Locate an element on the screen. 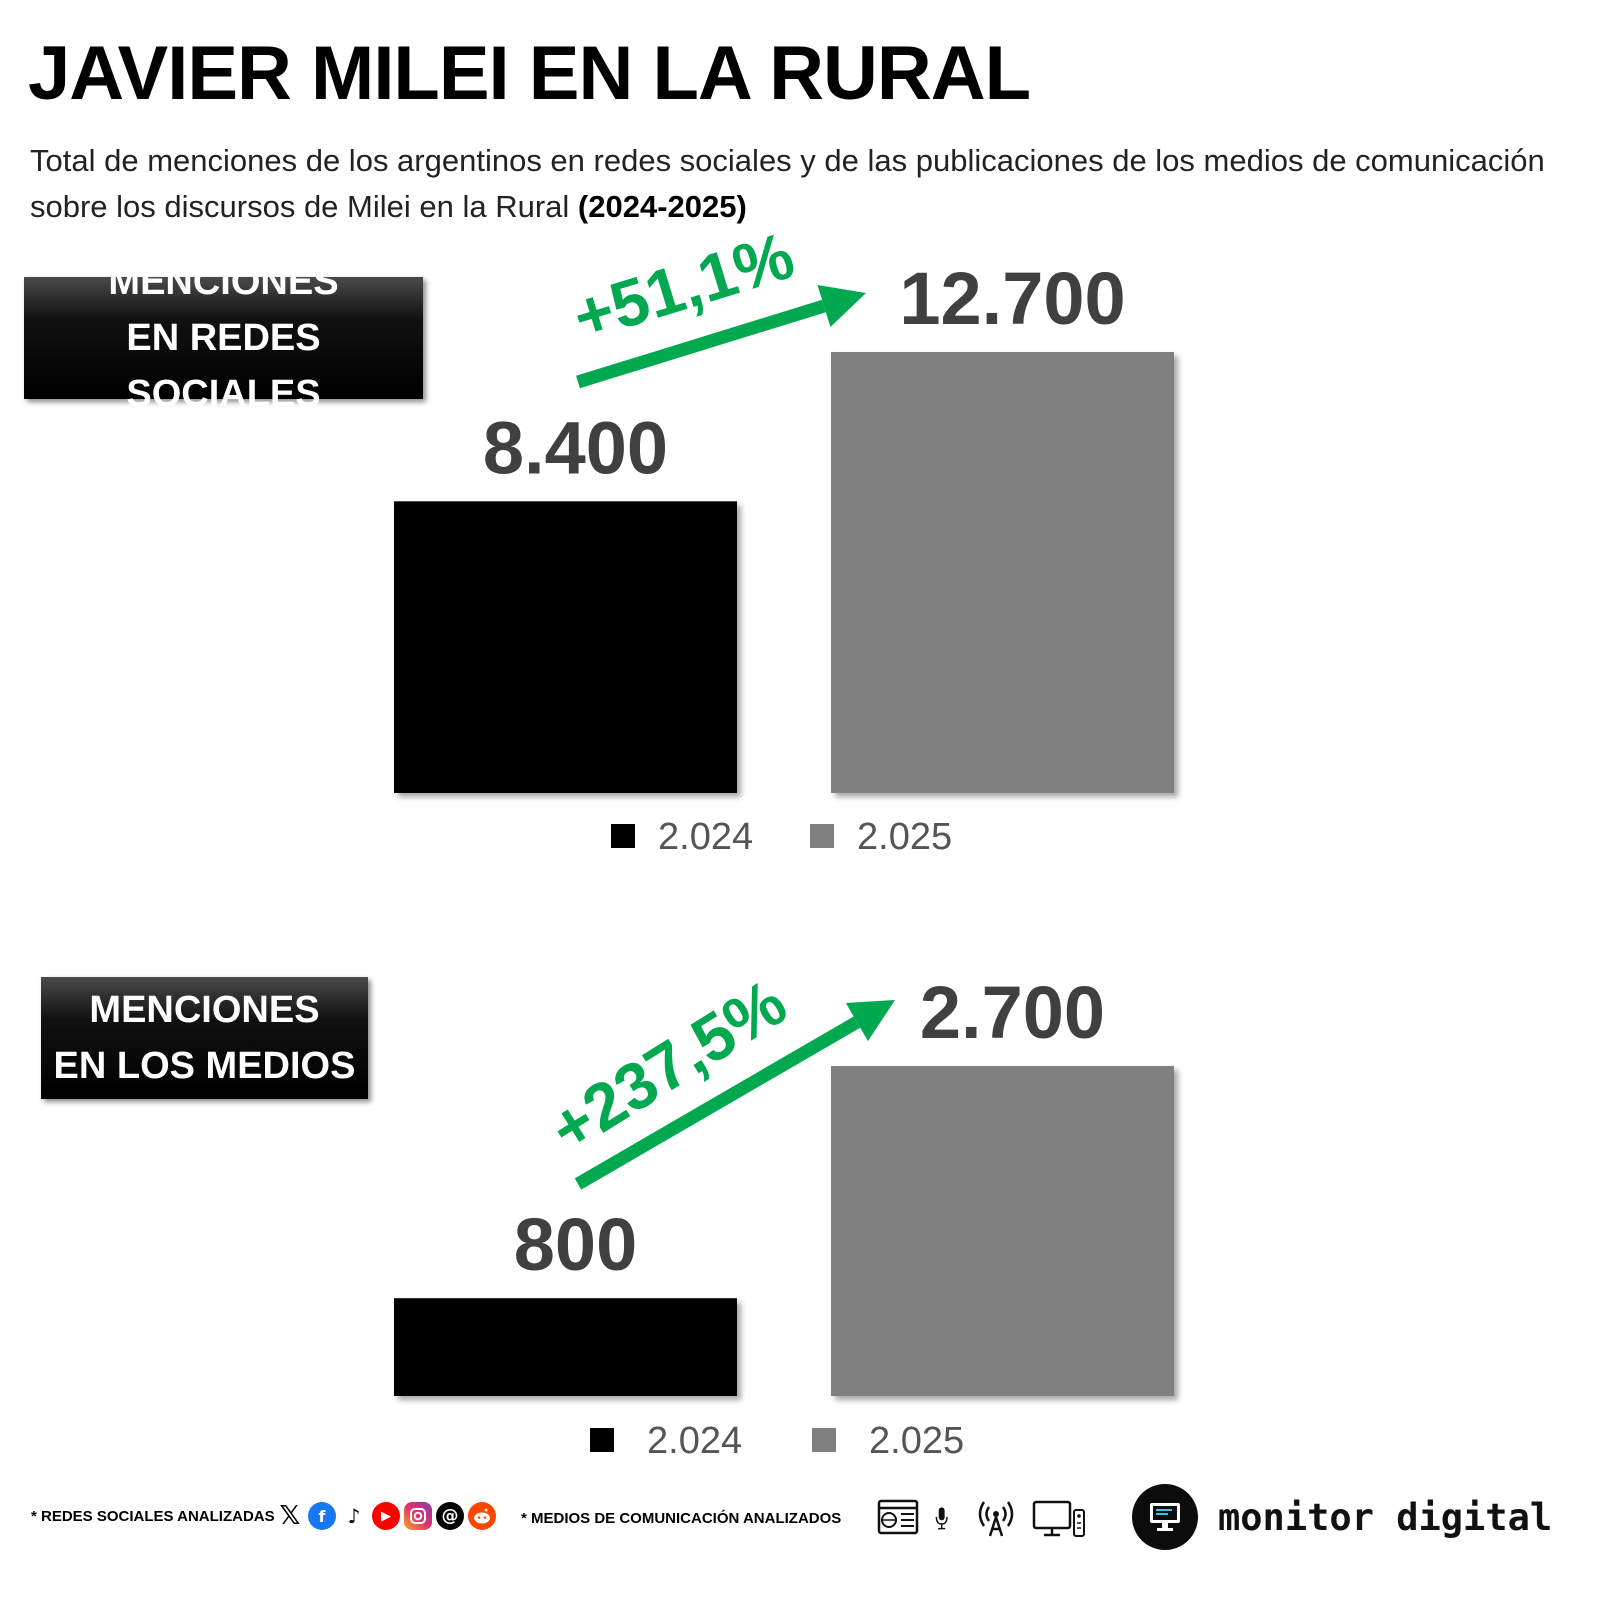  media-outlets-note: * MEDIOS DE COMUNICACIÓN ANALIZADOS is located at coordinates (681, 1518).